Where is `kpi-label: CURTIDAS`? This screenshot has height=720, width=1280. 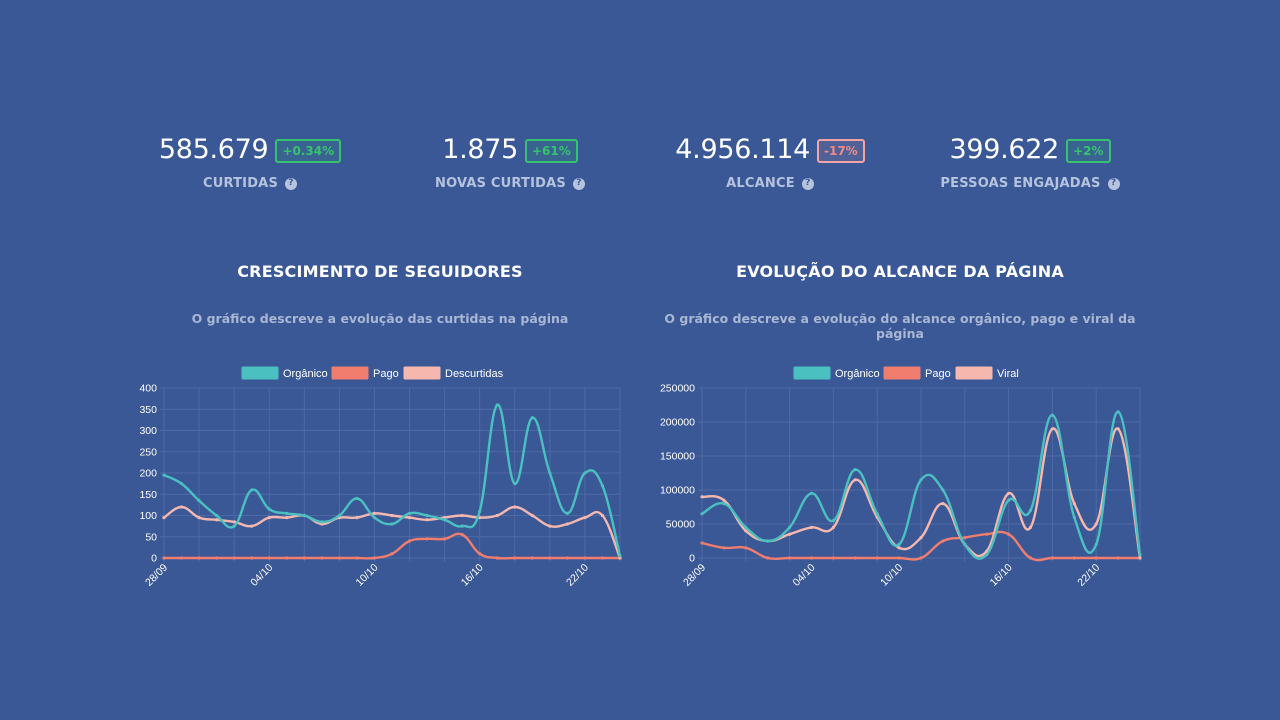 kpi-label: CURTIDAS is located at coordinates (240, 183).